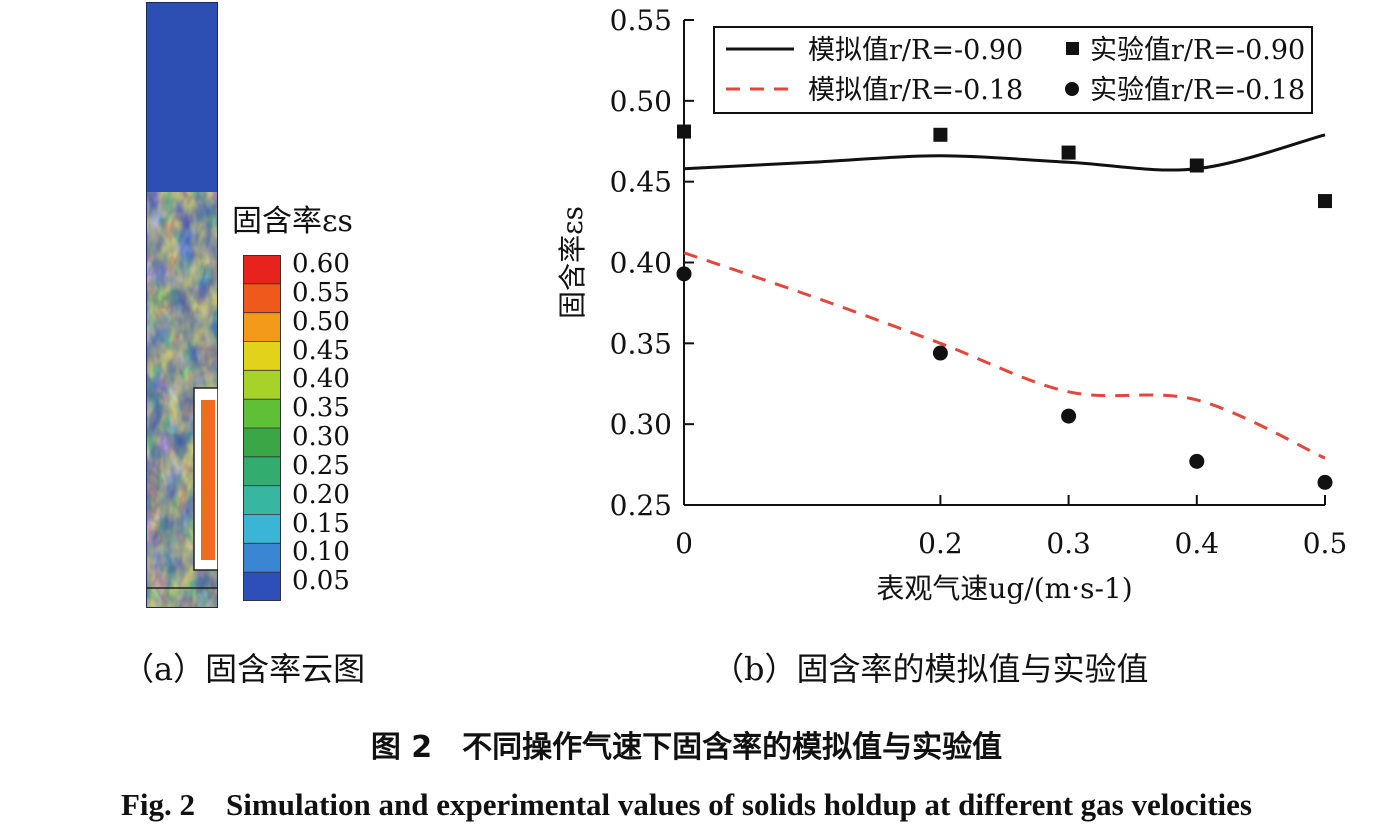 The image size is (1373, 824). I want to click on y-tick-label: 0.45, so click(641, 182).